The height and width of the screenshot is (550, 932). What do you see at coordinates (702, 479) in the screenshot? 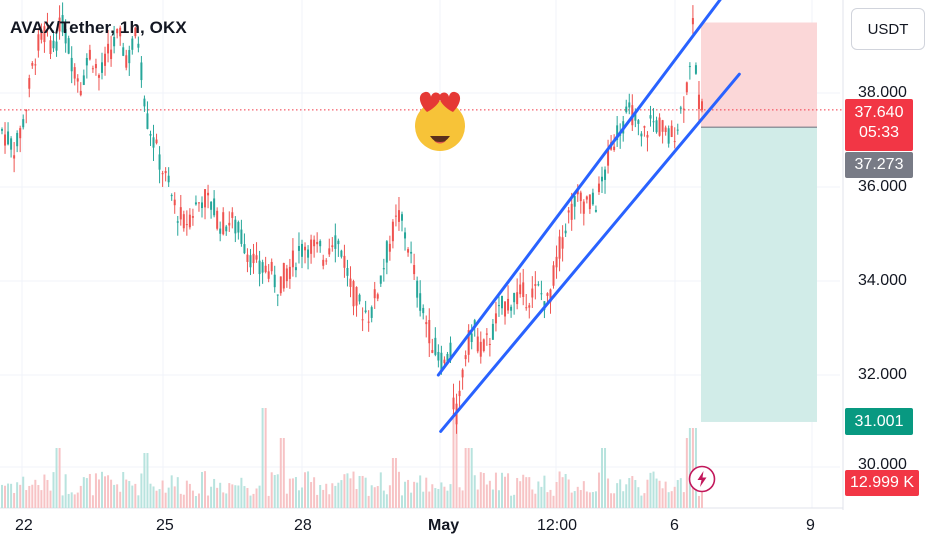
I see `lightning-icon` at bounding box center [702, 479].